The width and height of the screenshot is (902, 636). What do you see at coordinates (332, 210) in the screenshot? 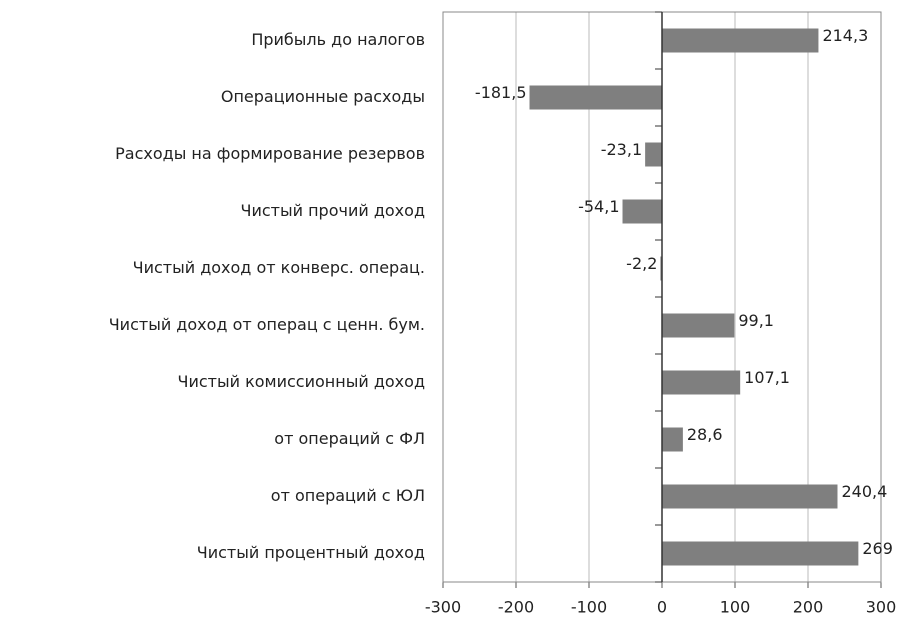
I see `y-tick-label: Чистый прочий доход` at bounding box center [332, 210].